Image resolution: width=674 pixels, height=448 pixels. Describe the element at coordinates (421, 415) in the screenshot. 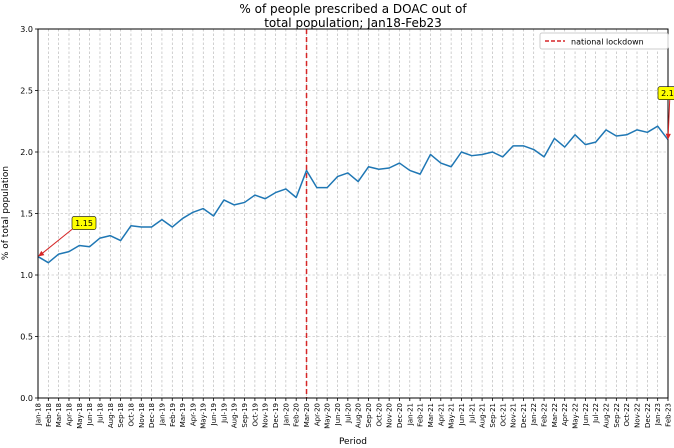

I see `x-tick-label: Feb-21` at that location.